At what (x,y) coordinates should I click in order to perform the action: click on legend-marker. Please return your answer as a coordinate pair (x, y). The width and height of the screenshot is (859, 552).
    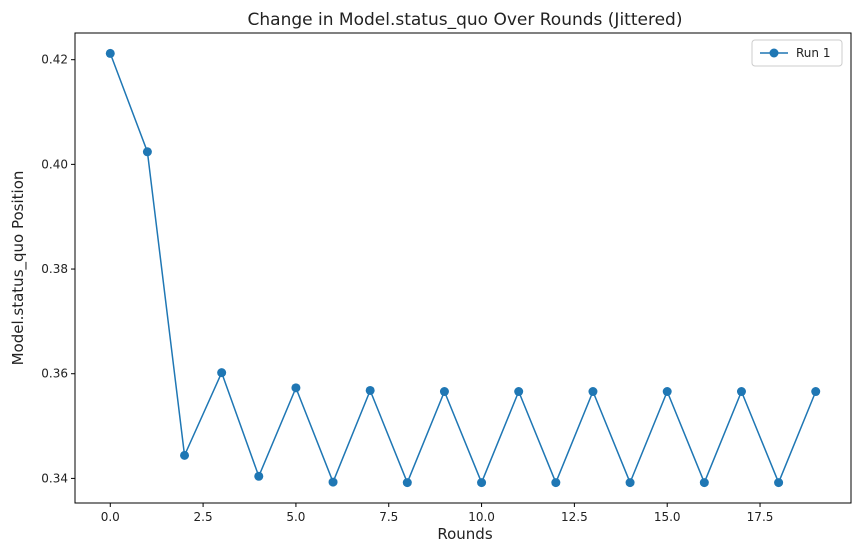
    Looking at the image, I should click on (774, 53).